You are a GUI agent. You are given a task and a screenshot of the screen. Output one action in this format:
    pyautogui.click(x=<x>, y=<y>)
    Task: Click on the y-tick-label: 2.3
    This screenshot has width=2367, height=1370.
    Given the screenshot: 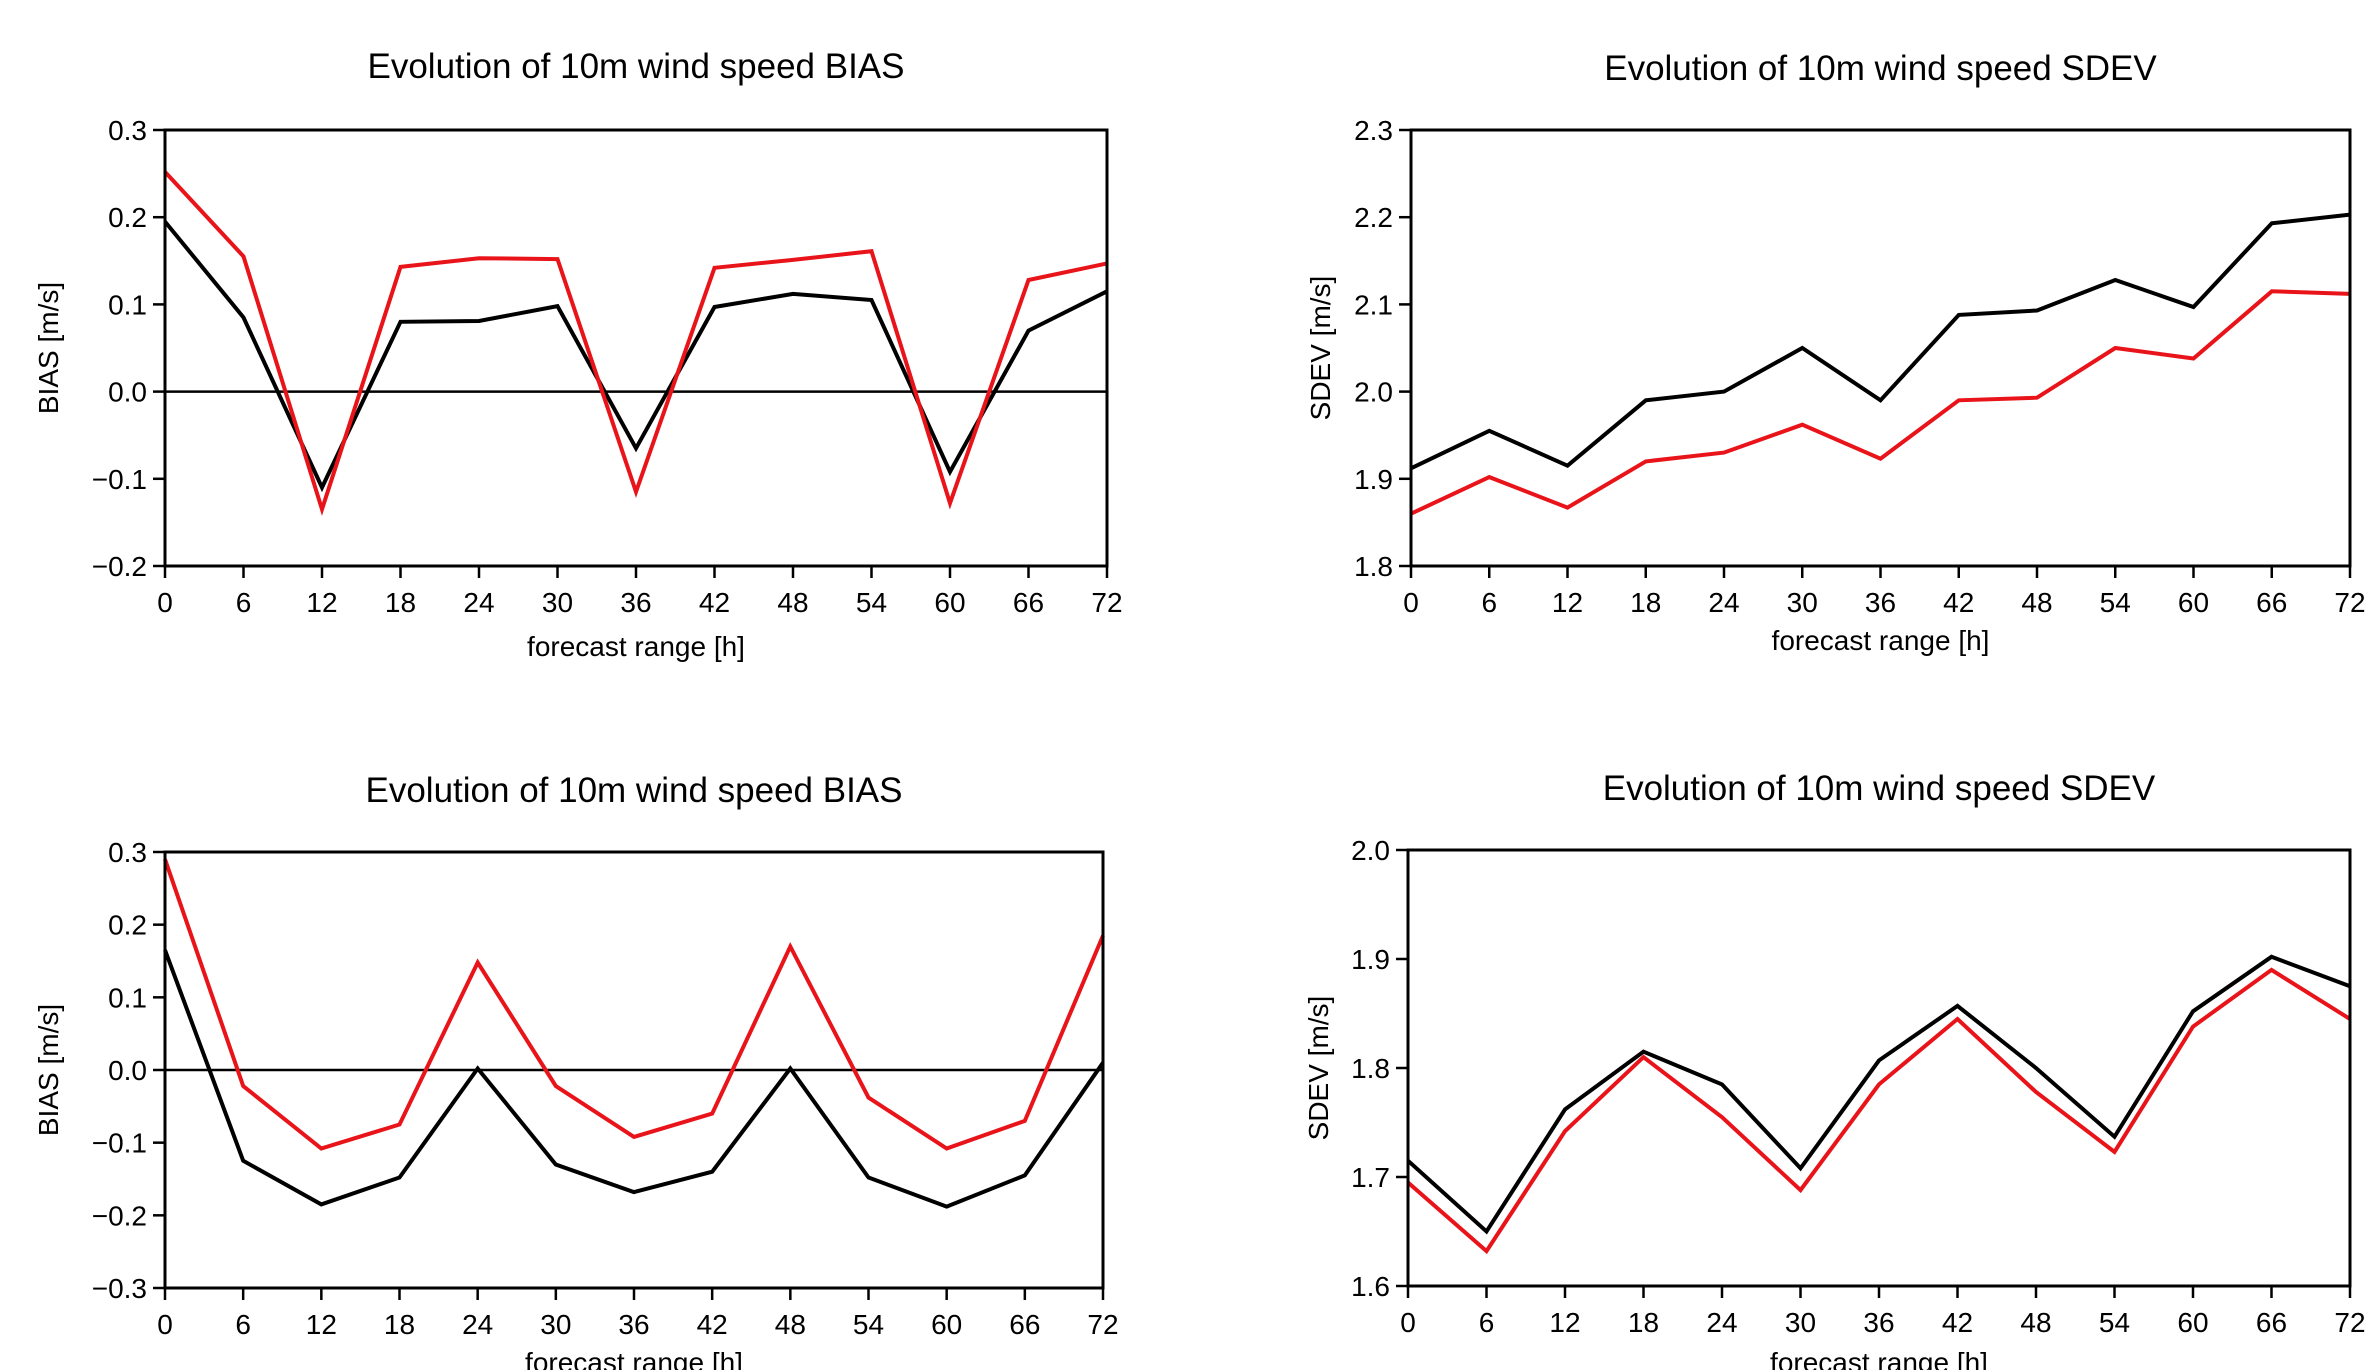 What is the action you would take?
    pyautogui.click(x=1373, y=130)
    